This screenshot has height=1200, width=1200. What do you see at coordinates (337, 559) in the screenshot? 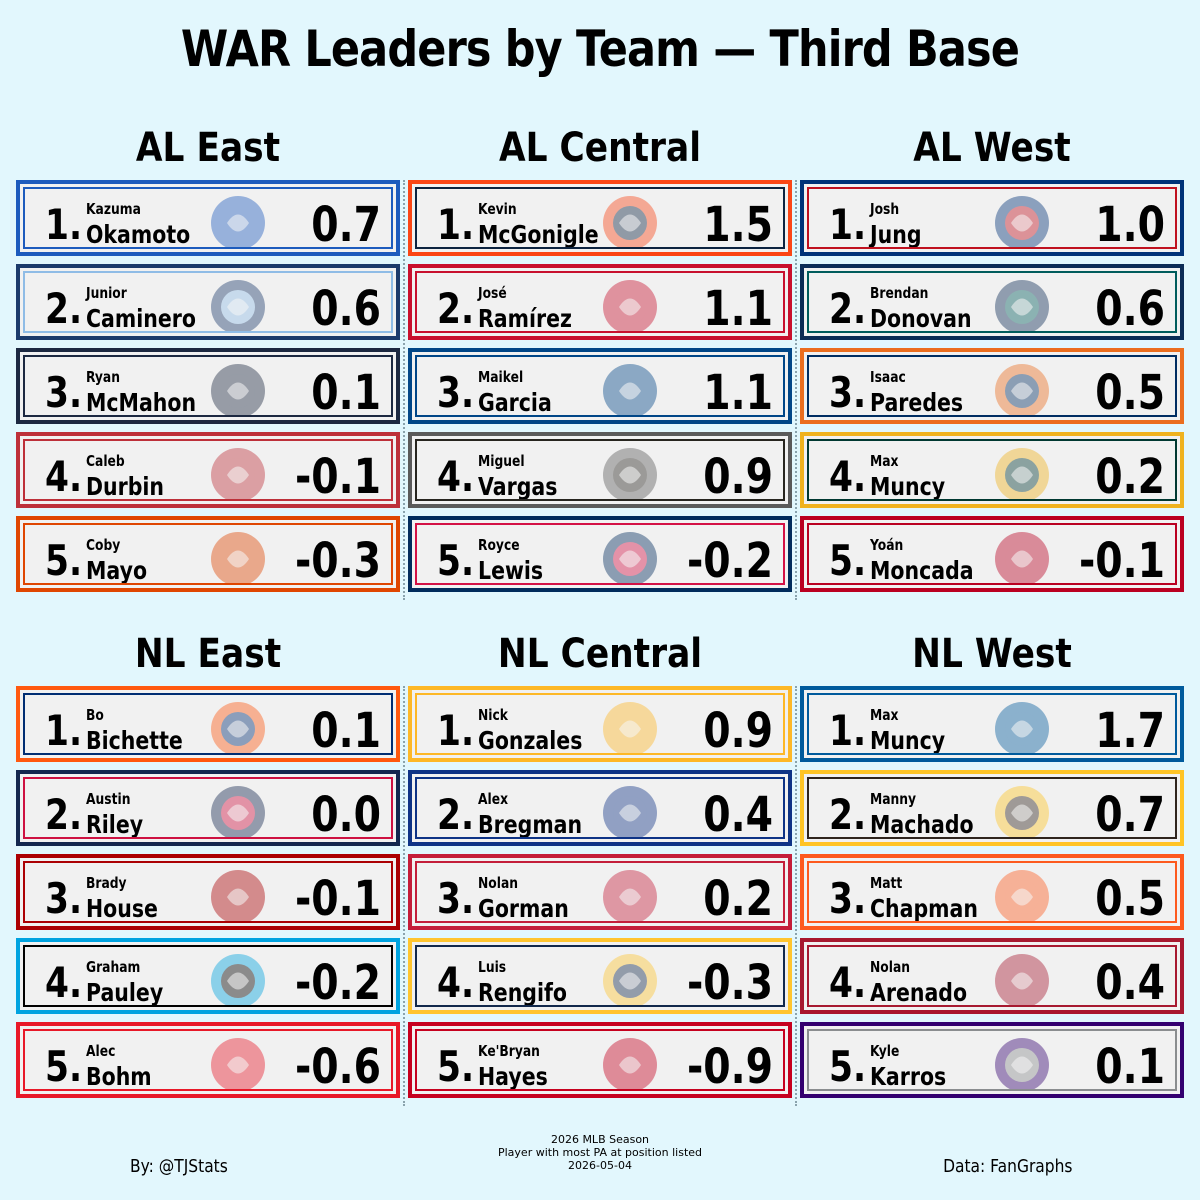
I see `player-war-value: -0.3` at bounding box center [337, 559].